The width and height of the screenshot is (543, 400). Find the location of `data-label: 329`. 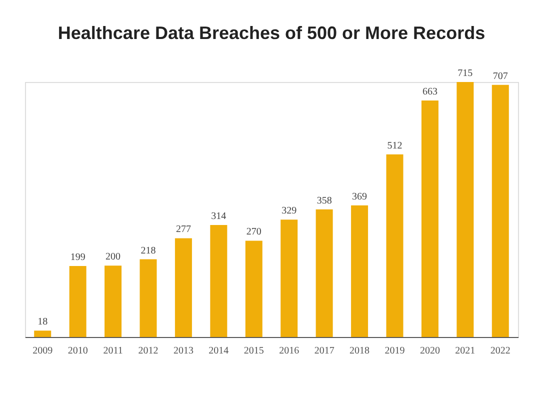

data-label: 329 is located at coordinates (289, 211).